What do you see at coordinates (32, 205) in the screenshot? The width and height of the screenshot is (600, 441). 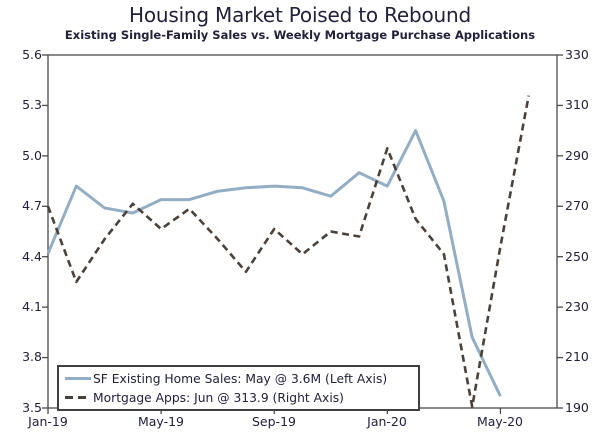 I see `left-axis-tick-label: 4.7` at bounding box center [32, 205].